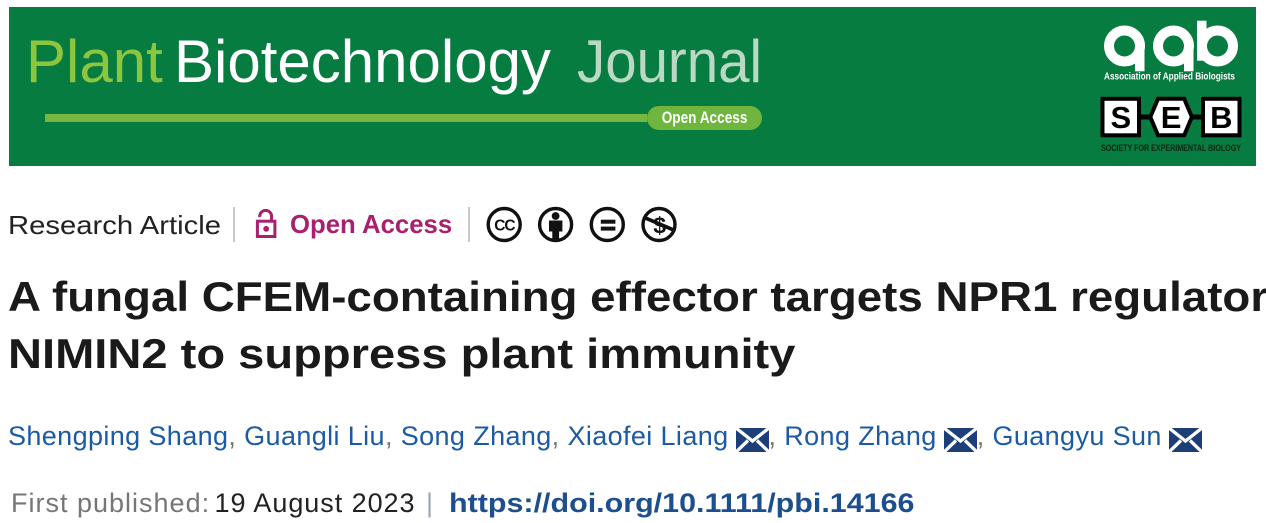 This screenshot has width=1266, height=523. Describe the element at coordinates (1120, 117) in the screenshot. I see `svg-text: S` at that location.